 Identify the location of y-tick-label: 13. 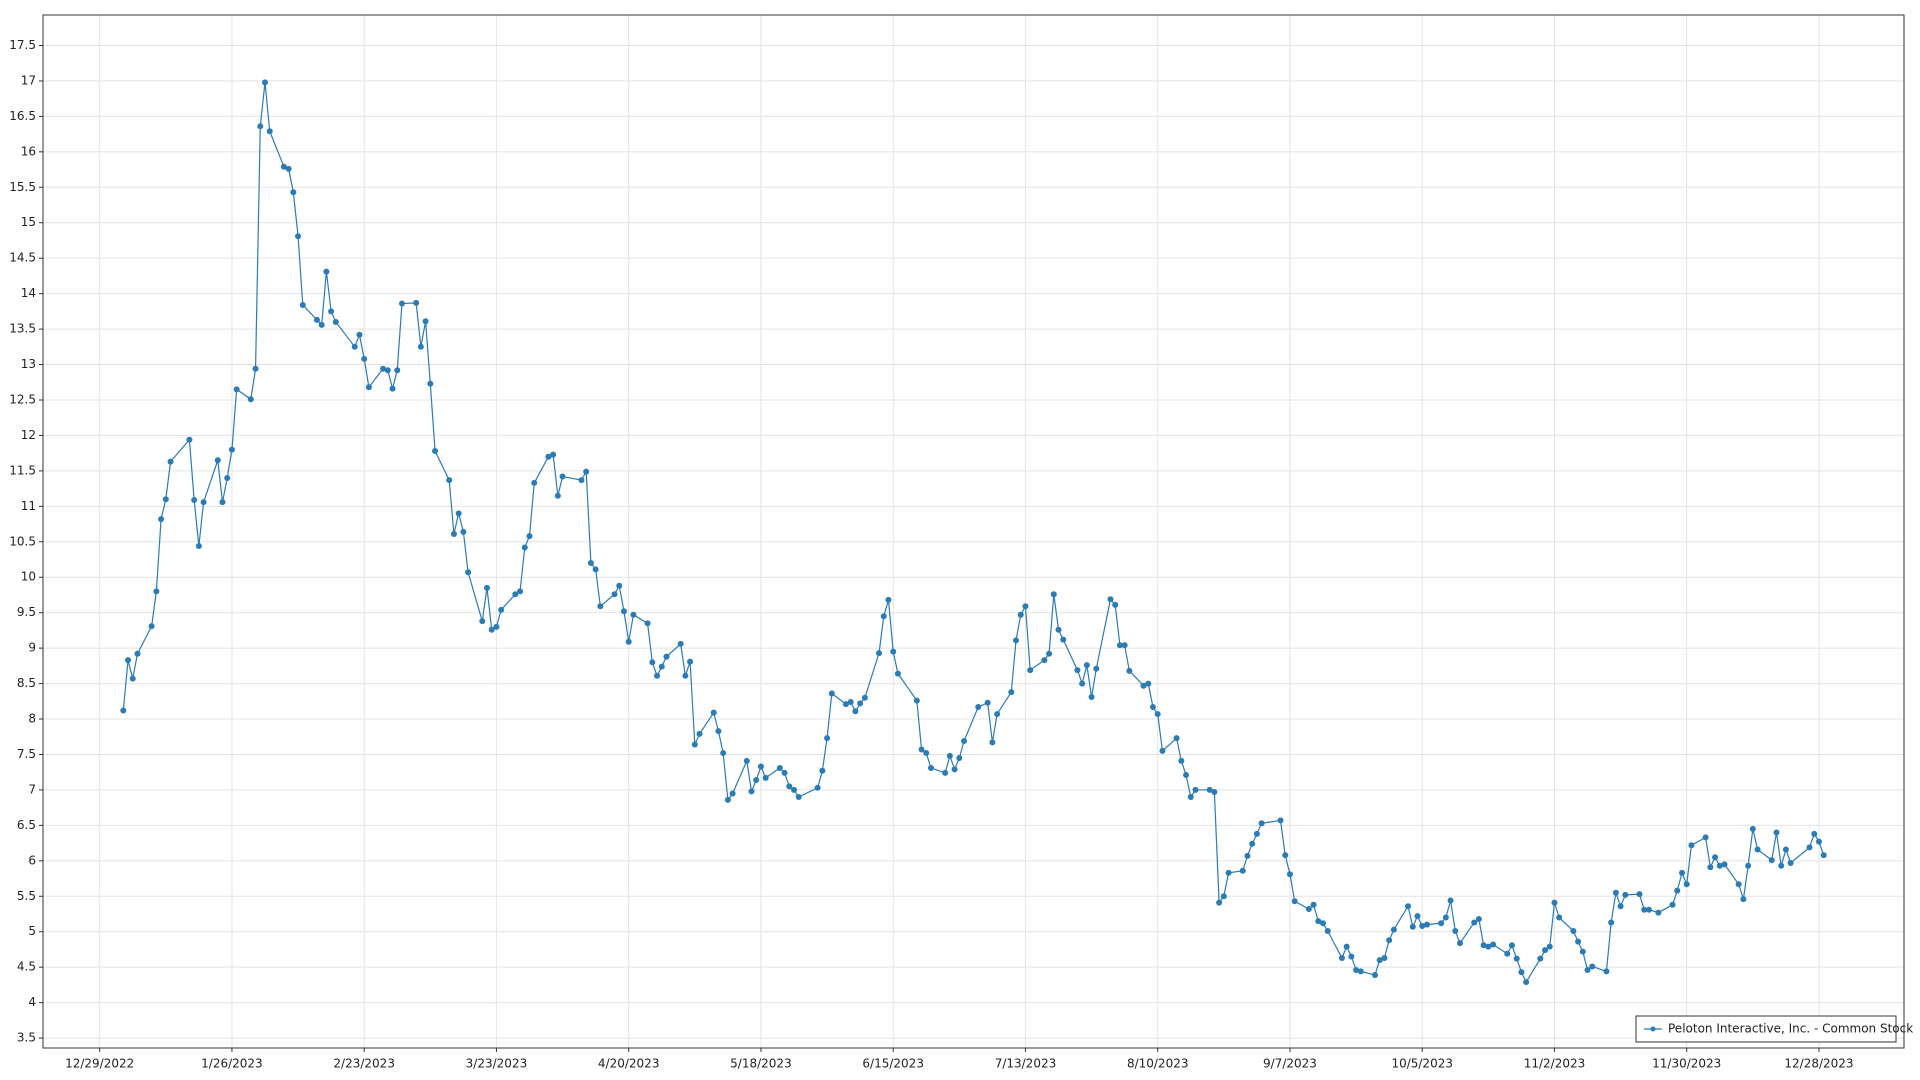
(28, 364).